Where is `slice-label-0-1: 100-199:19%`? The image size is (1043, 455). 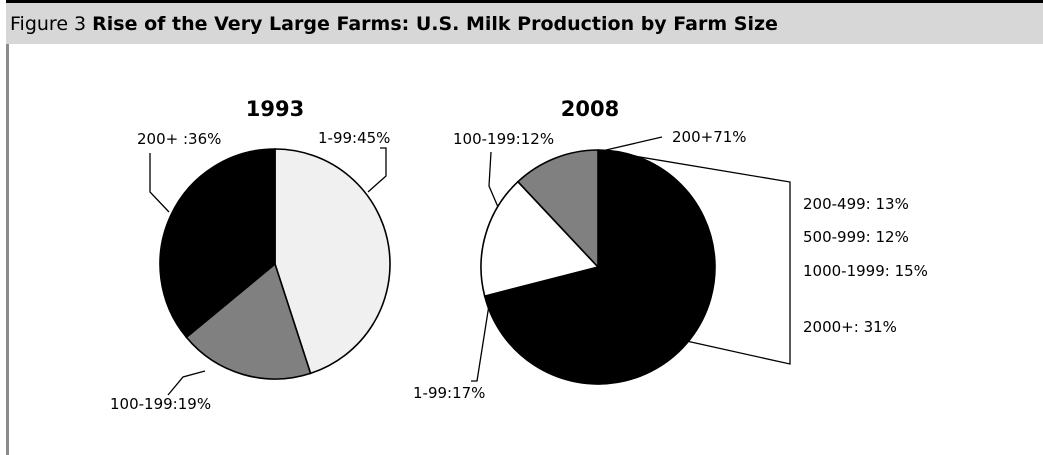 slice-label-0-1: 100-199:19% is located at coordinates (160, 404).